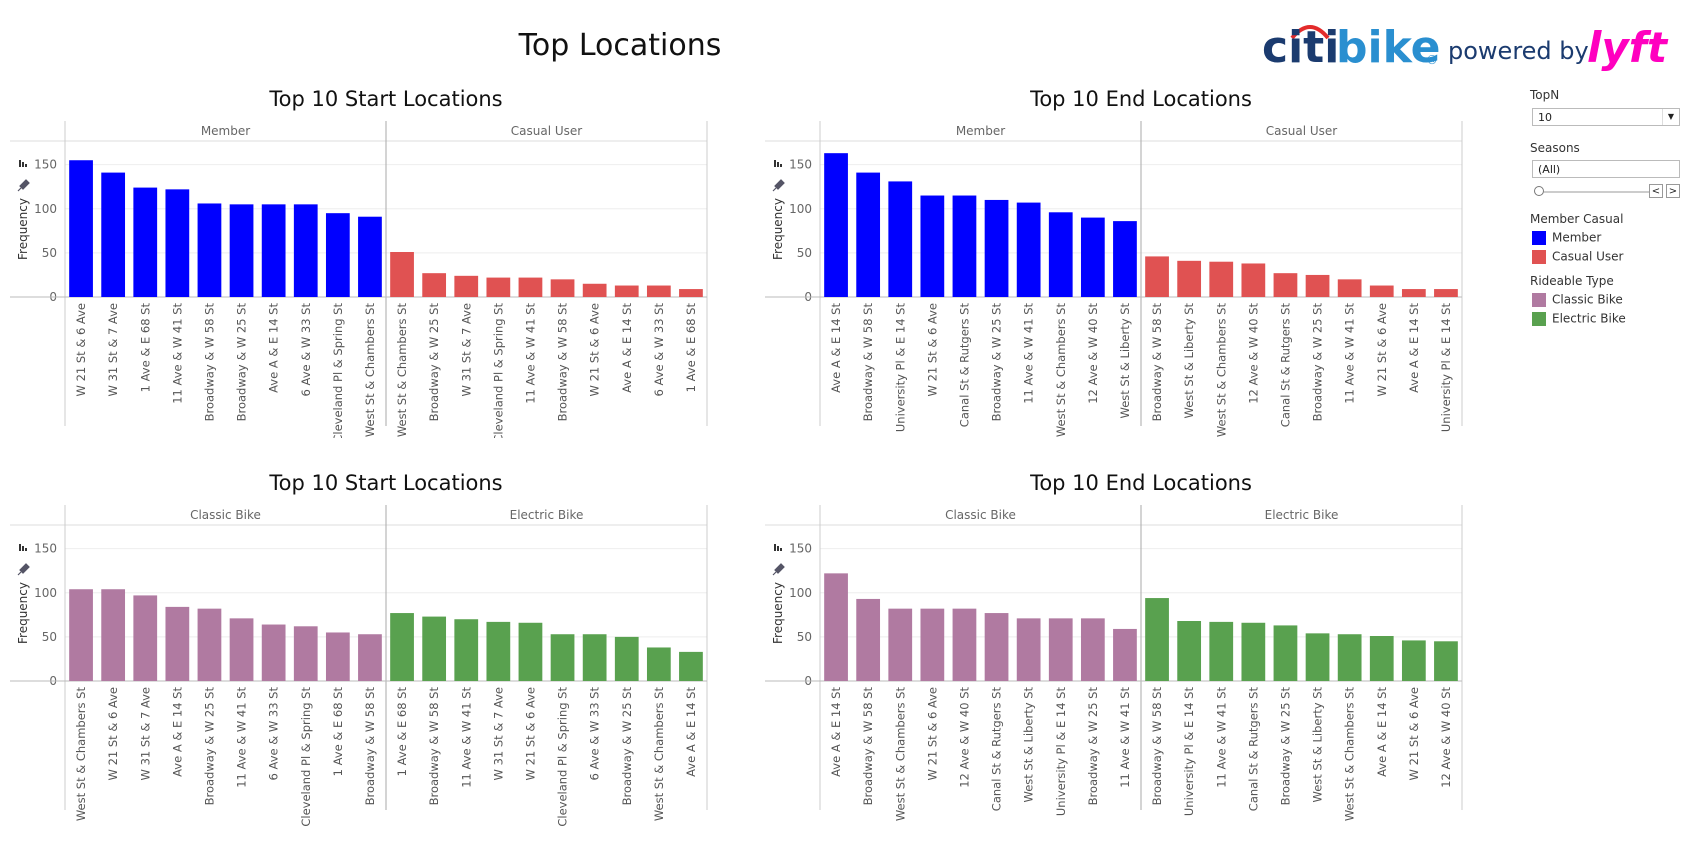  What do you see at coordinates (691, 348) in the screenshot?
I see `x-category-label: 1 Ave & E 68 St` at bounding box center [691, 348].